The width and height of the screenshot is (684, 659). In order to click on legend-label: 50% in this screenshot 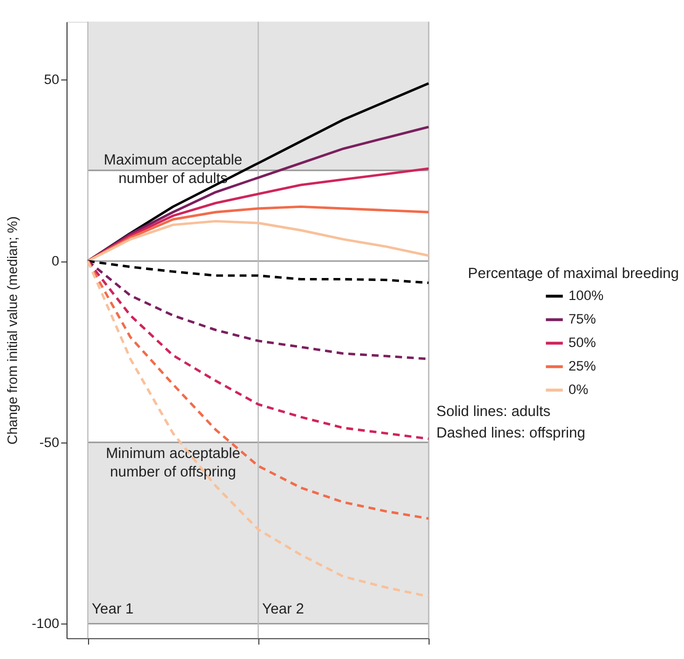, I will do `click(582, 342)`.